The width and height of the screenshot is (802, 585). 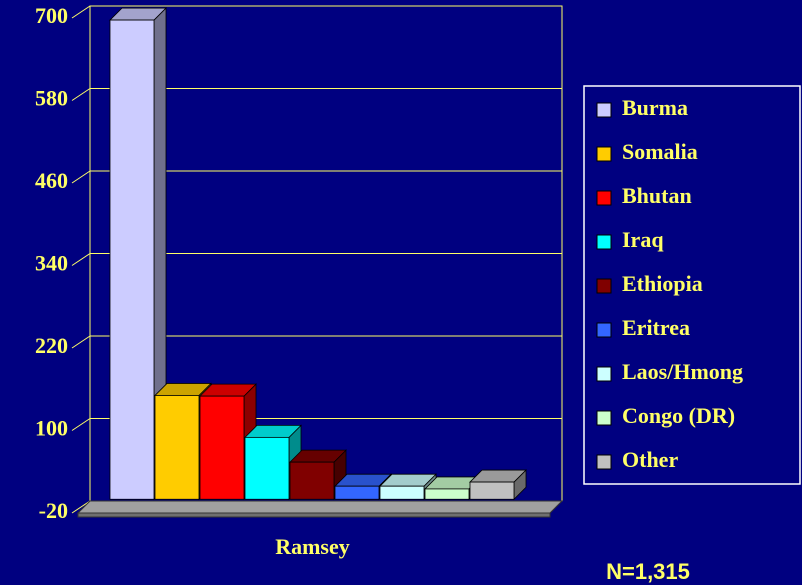 What do you see at coordinates (320, 507) in the screenshot?
I see `floor` at bounding box center [320, 507].